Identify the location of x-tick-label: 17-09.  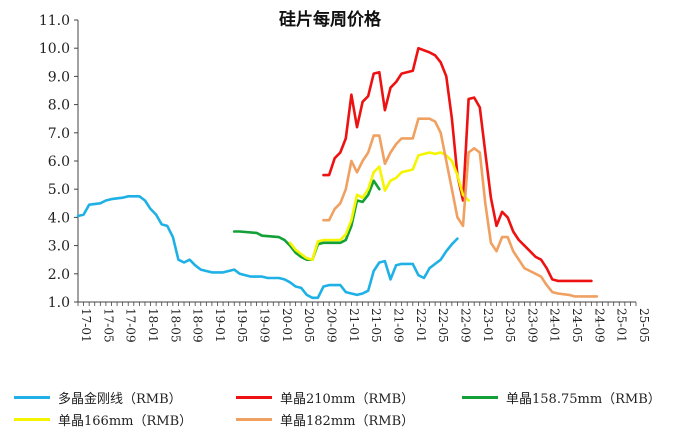
(131, 325).